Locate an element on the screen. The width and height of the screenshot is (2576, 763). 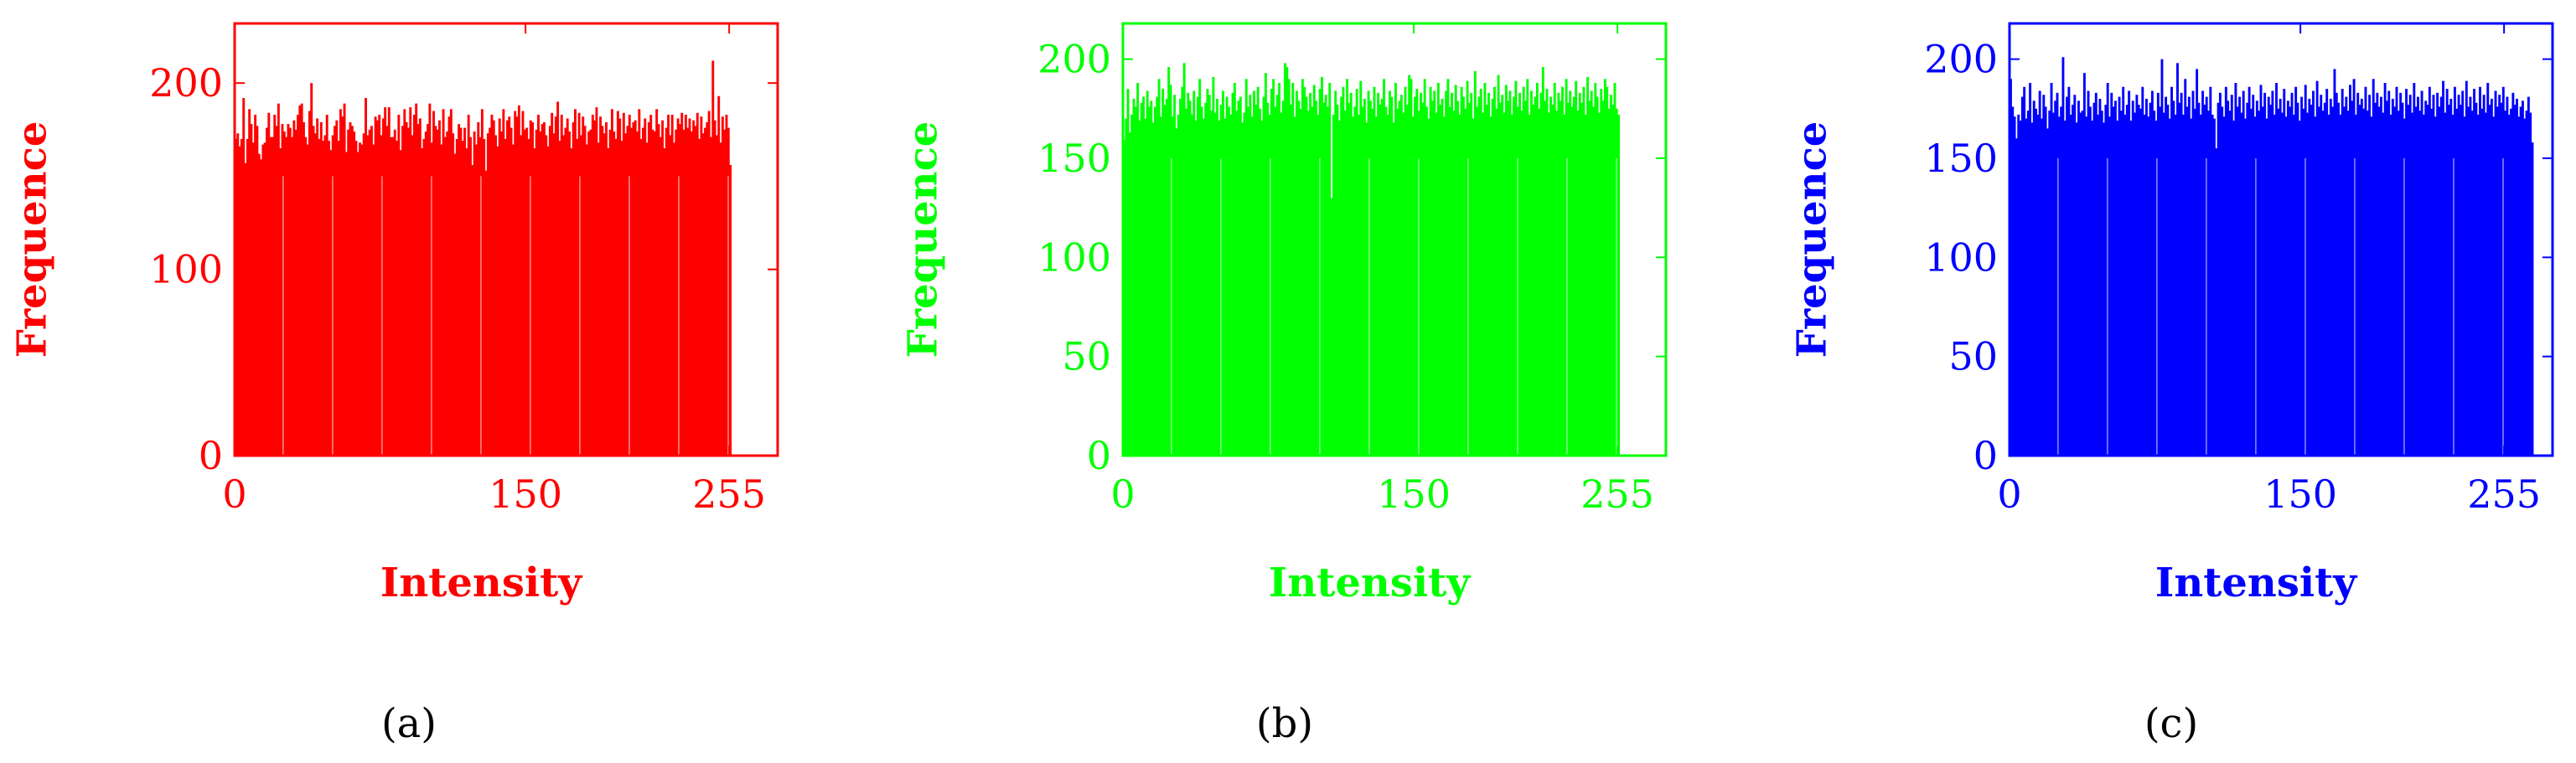
panel-caption-a: (a) is located at coordinates (409, 723).